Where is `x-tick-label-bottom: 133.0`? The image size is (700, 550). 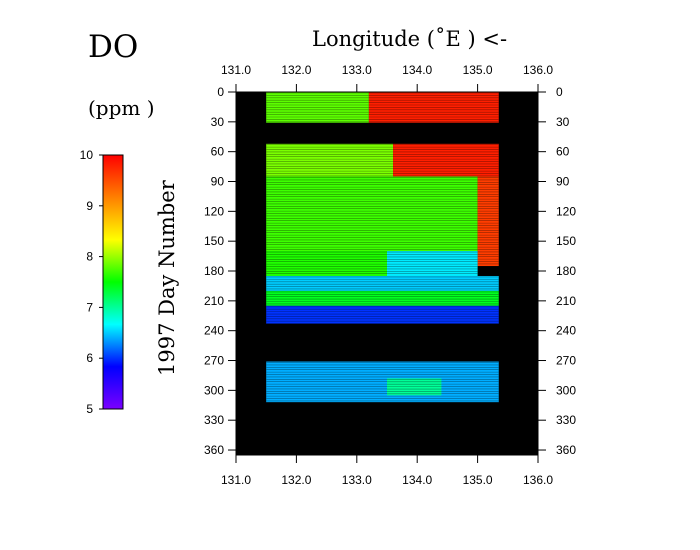 x-tick-label-bottom: 133.0 is located at coordinates (357, 480).